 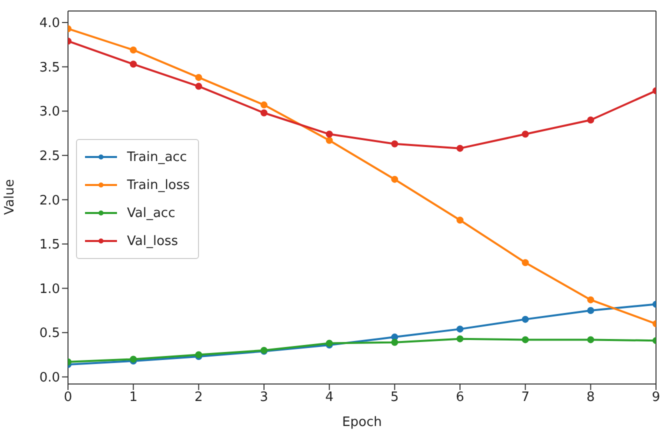 What do you see at coordinates (49, 112) in the screenshot?
I see `y-tick-label: 3.0` at bounding box center [49, 112].